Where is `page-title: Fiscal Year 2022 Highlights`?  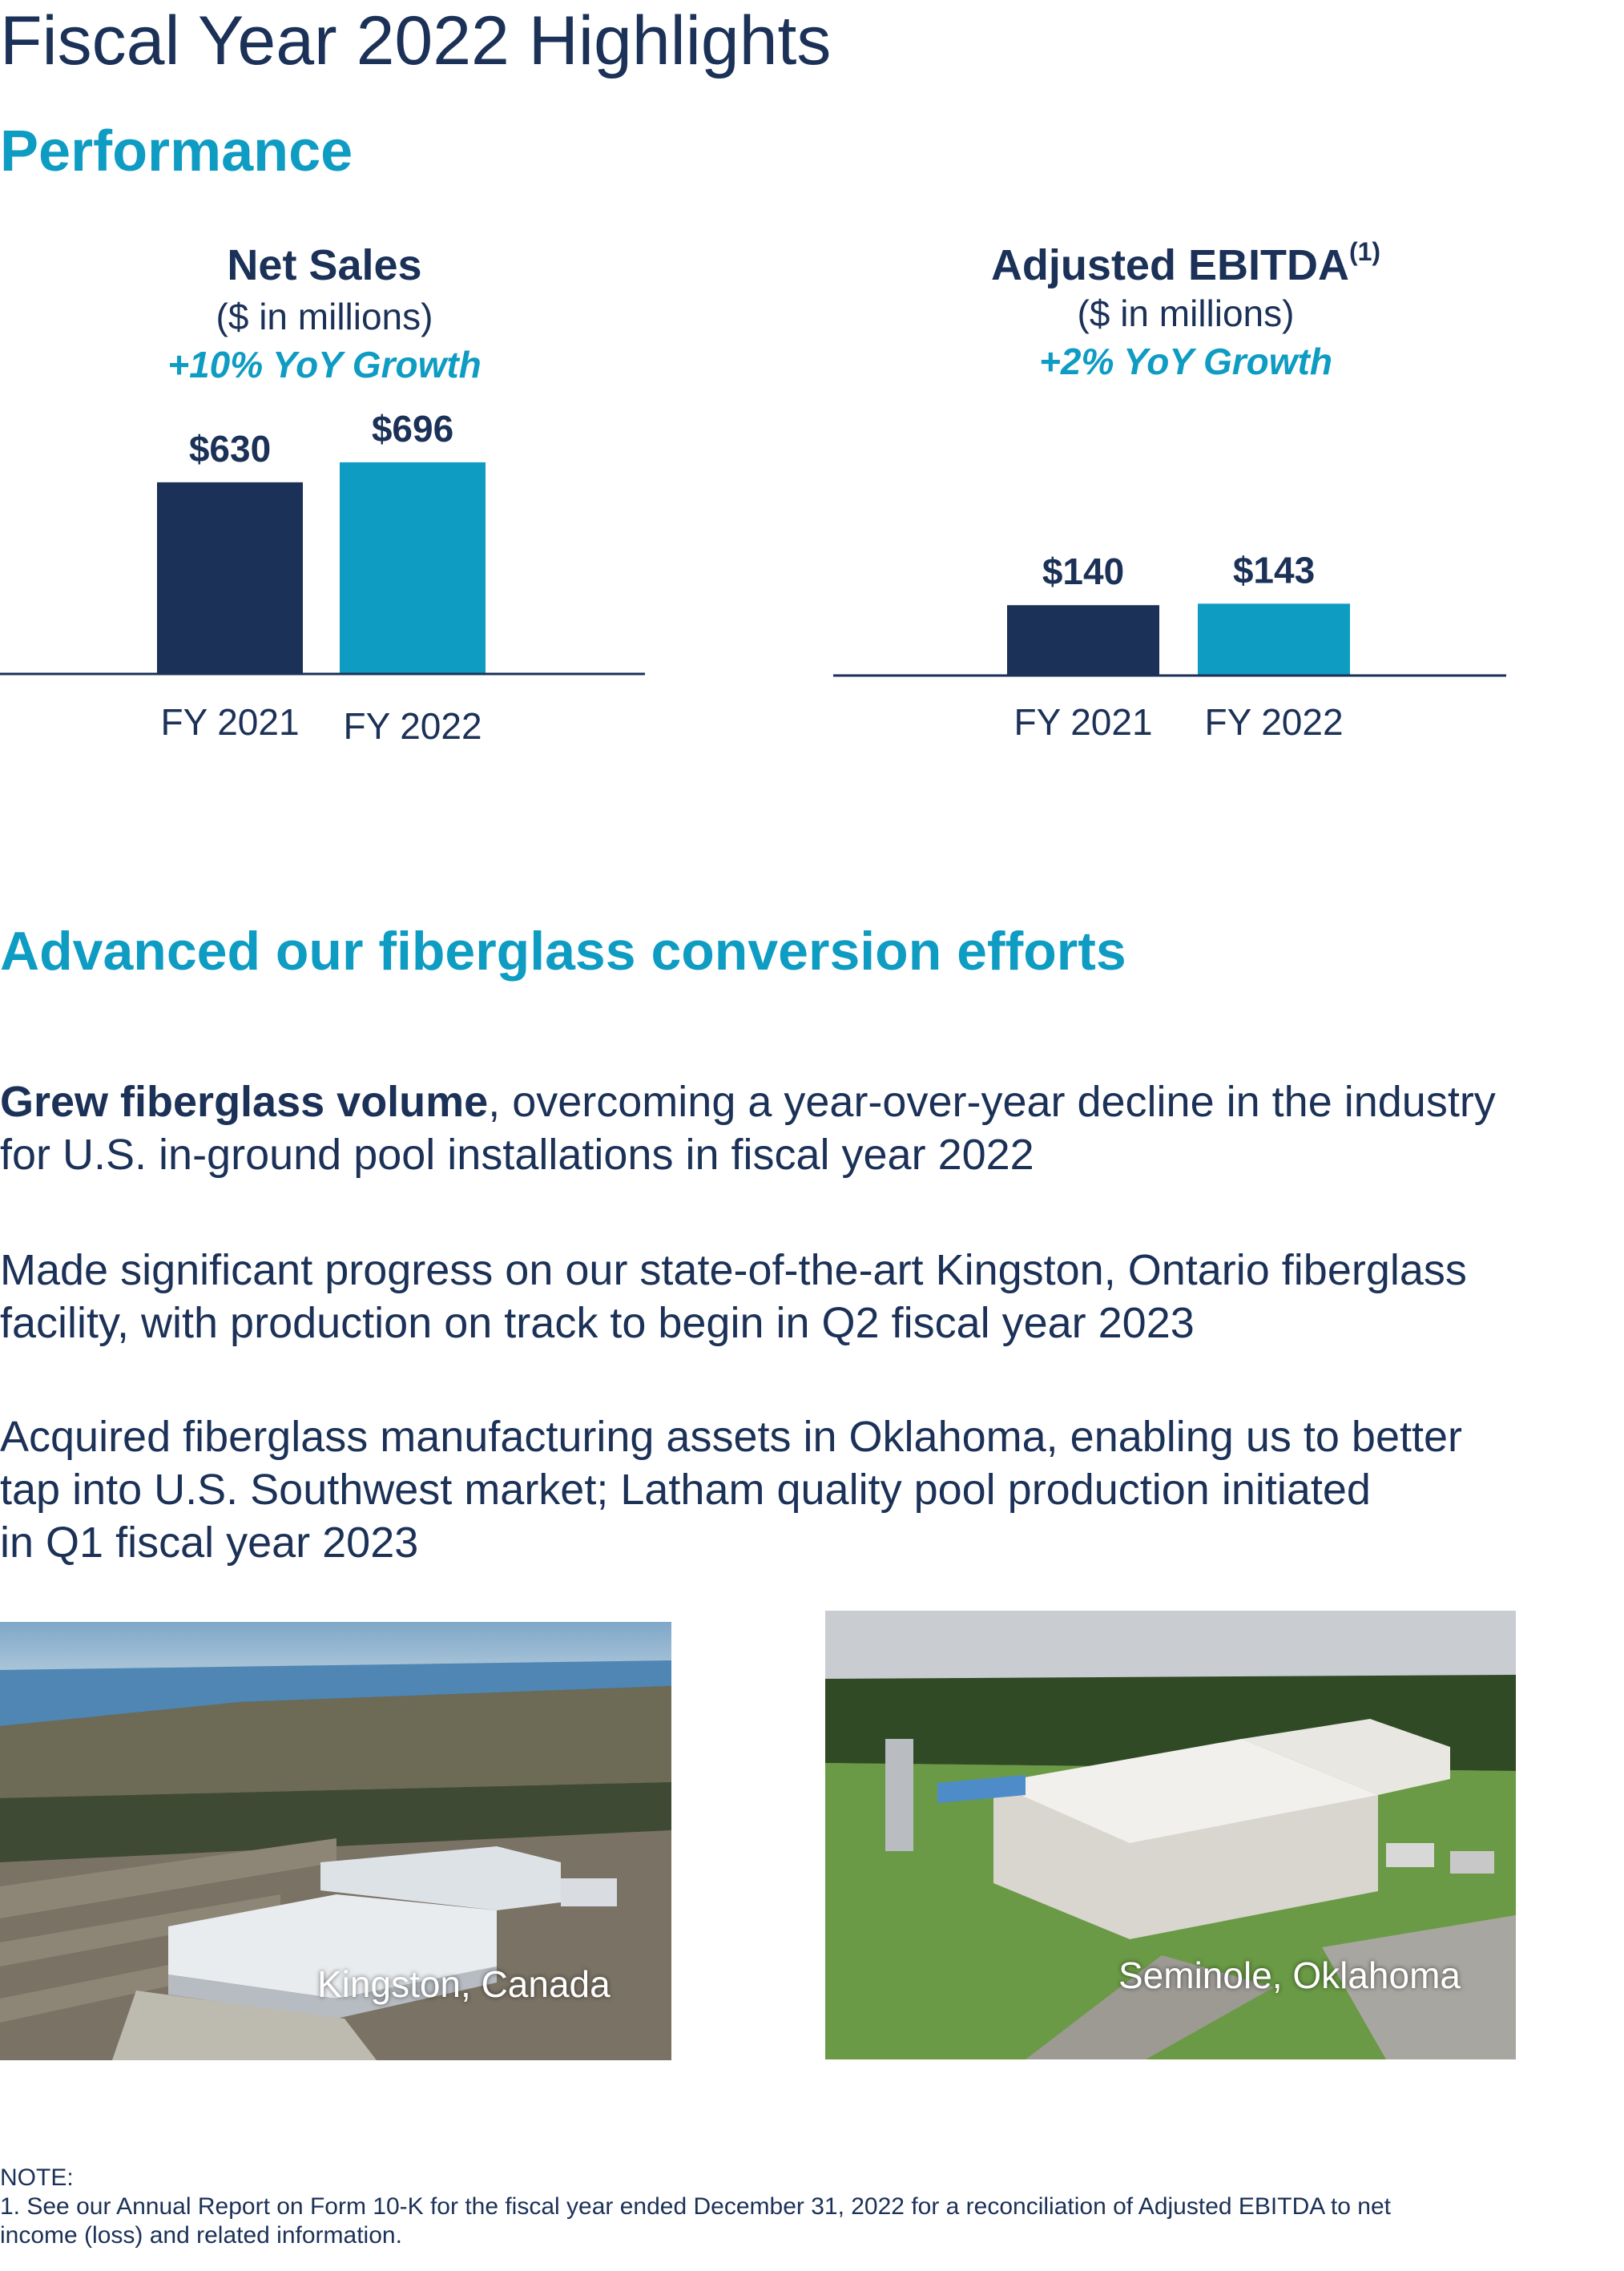 page-title: Fiscal Year 2022 Highlights is located at coordinates (416, 40).